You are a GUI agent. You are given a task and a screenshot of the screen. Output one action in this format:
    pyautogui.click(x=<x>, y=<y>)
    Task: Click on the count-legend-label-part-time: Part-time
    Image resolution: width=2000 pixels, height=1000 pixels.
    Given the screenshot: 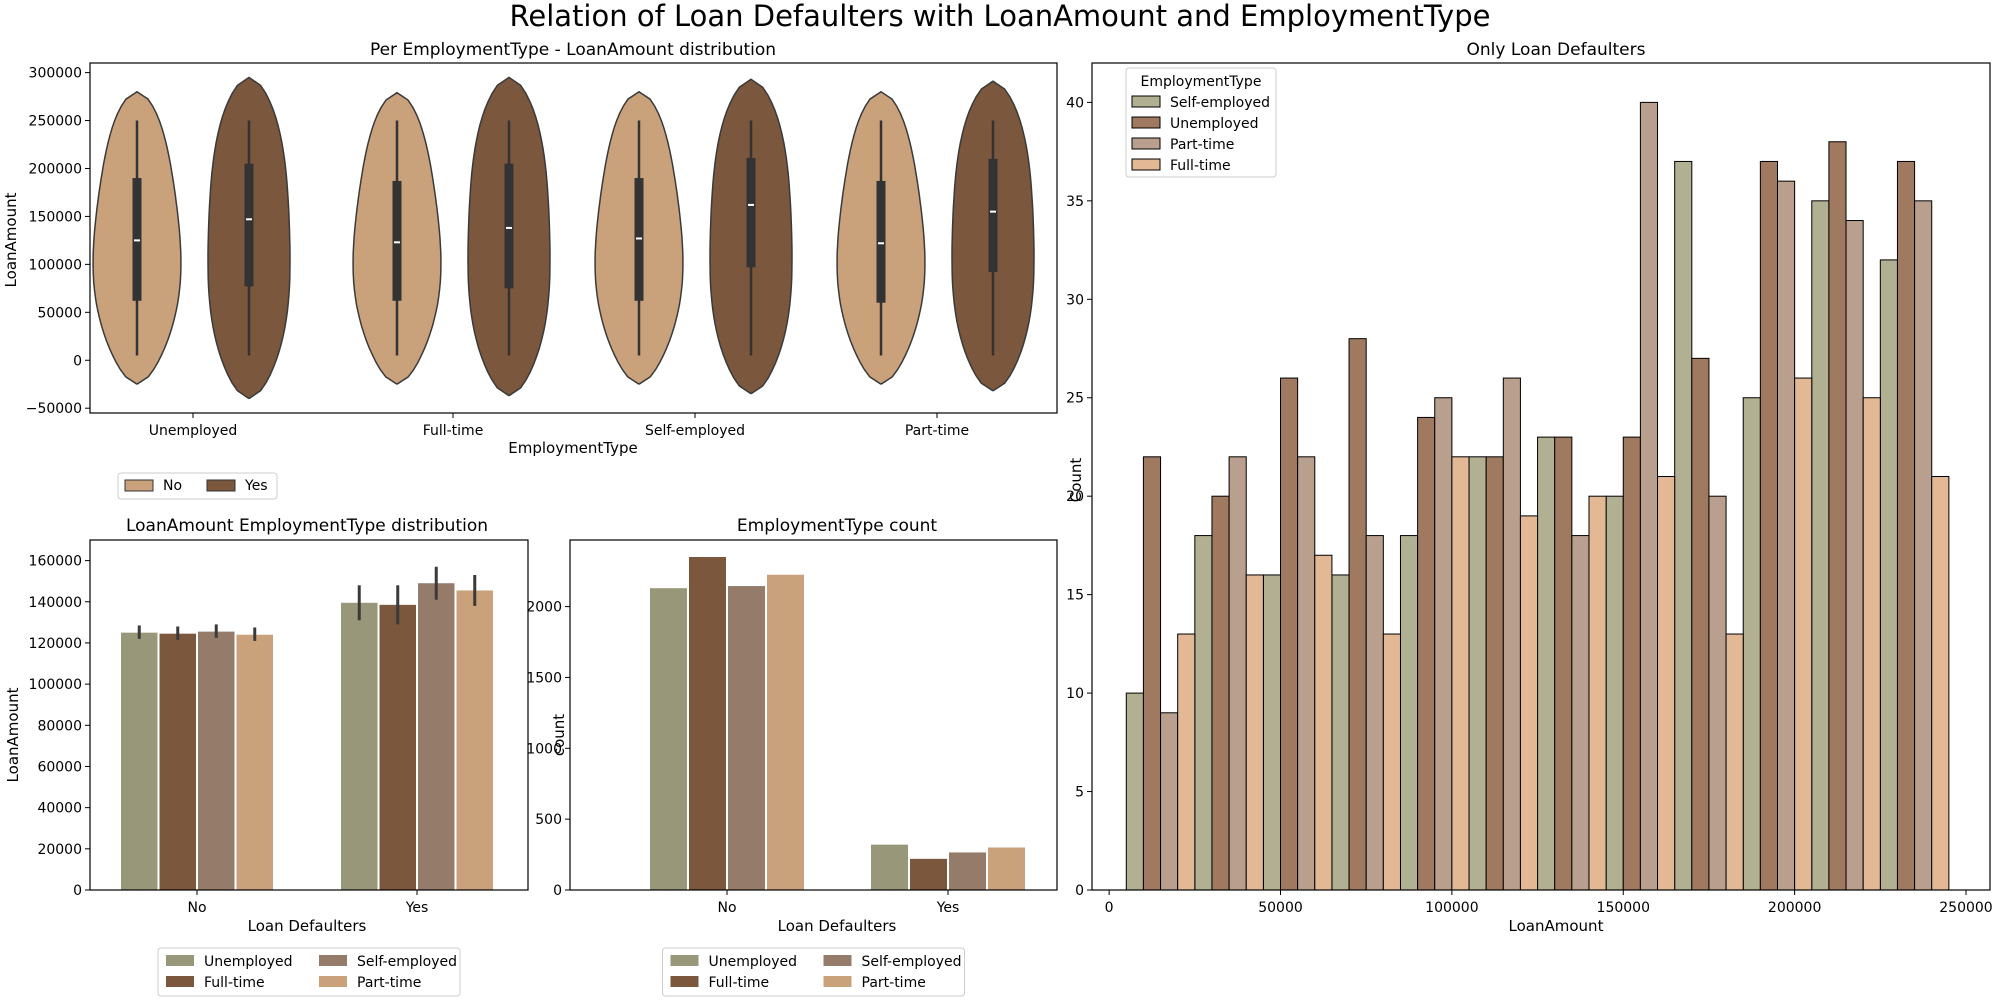 What is the action you would take?
    pyautogui.click(x=894, y=983)
    